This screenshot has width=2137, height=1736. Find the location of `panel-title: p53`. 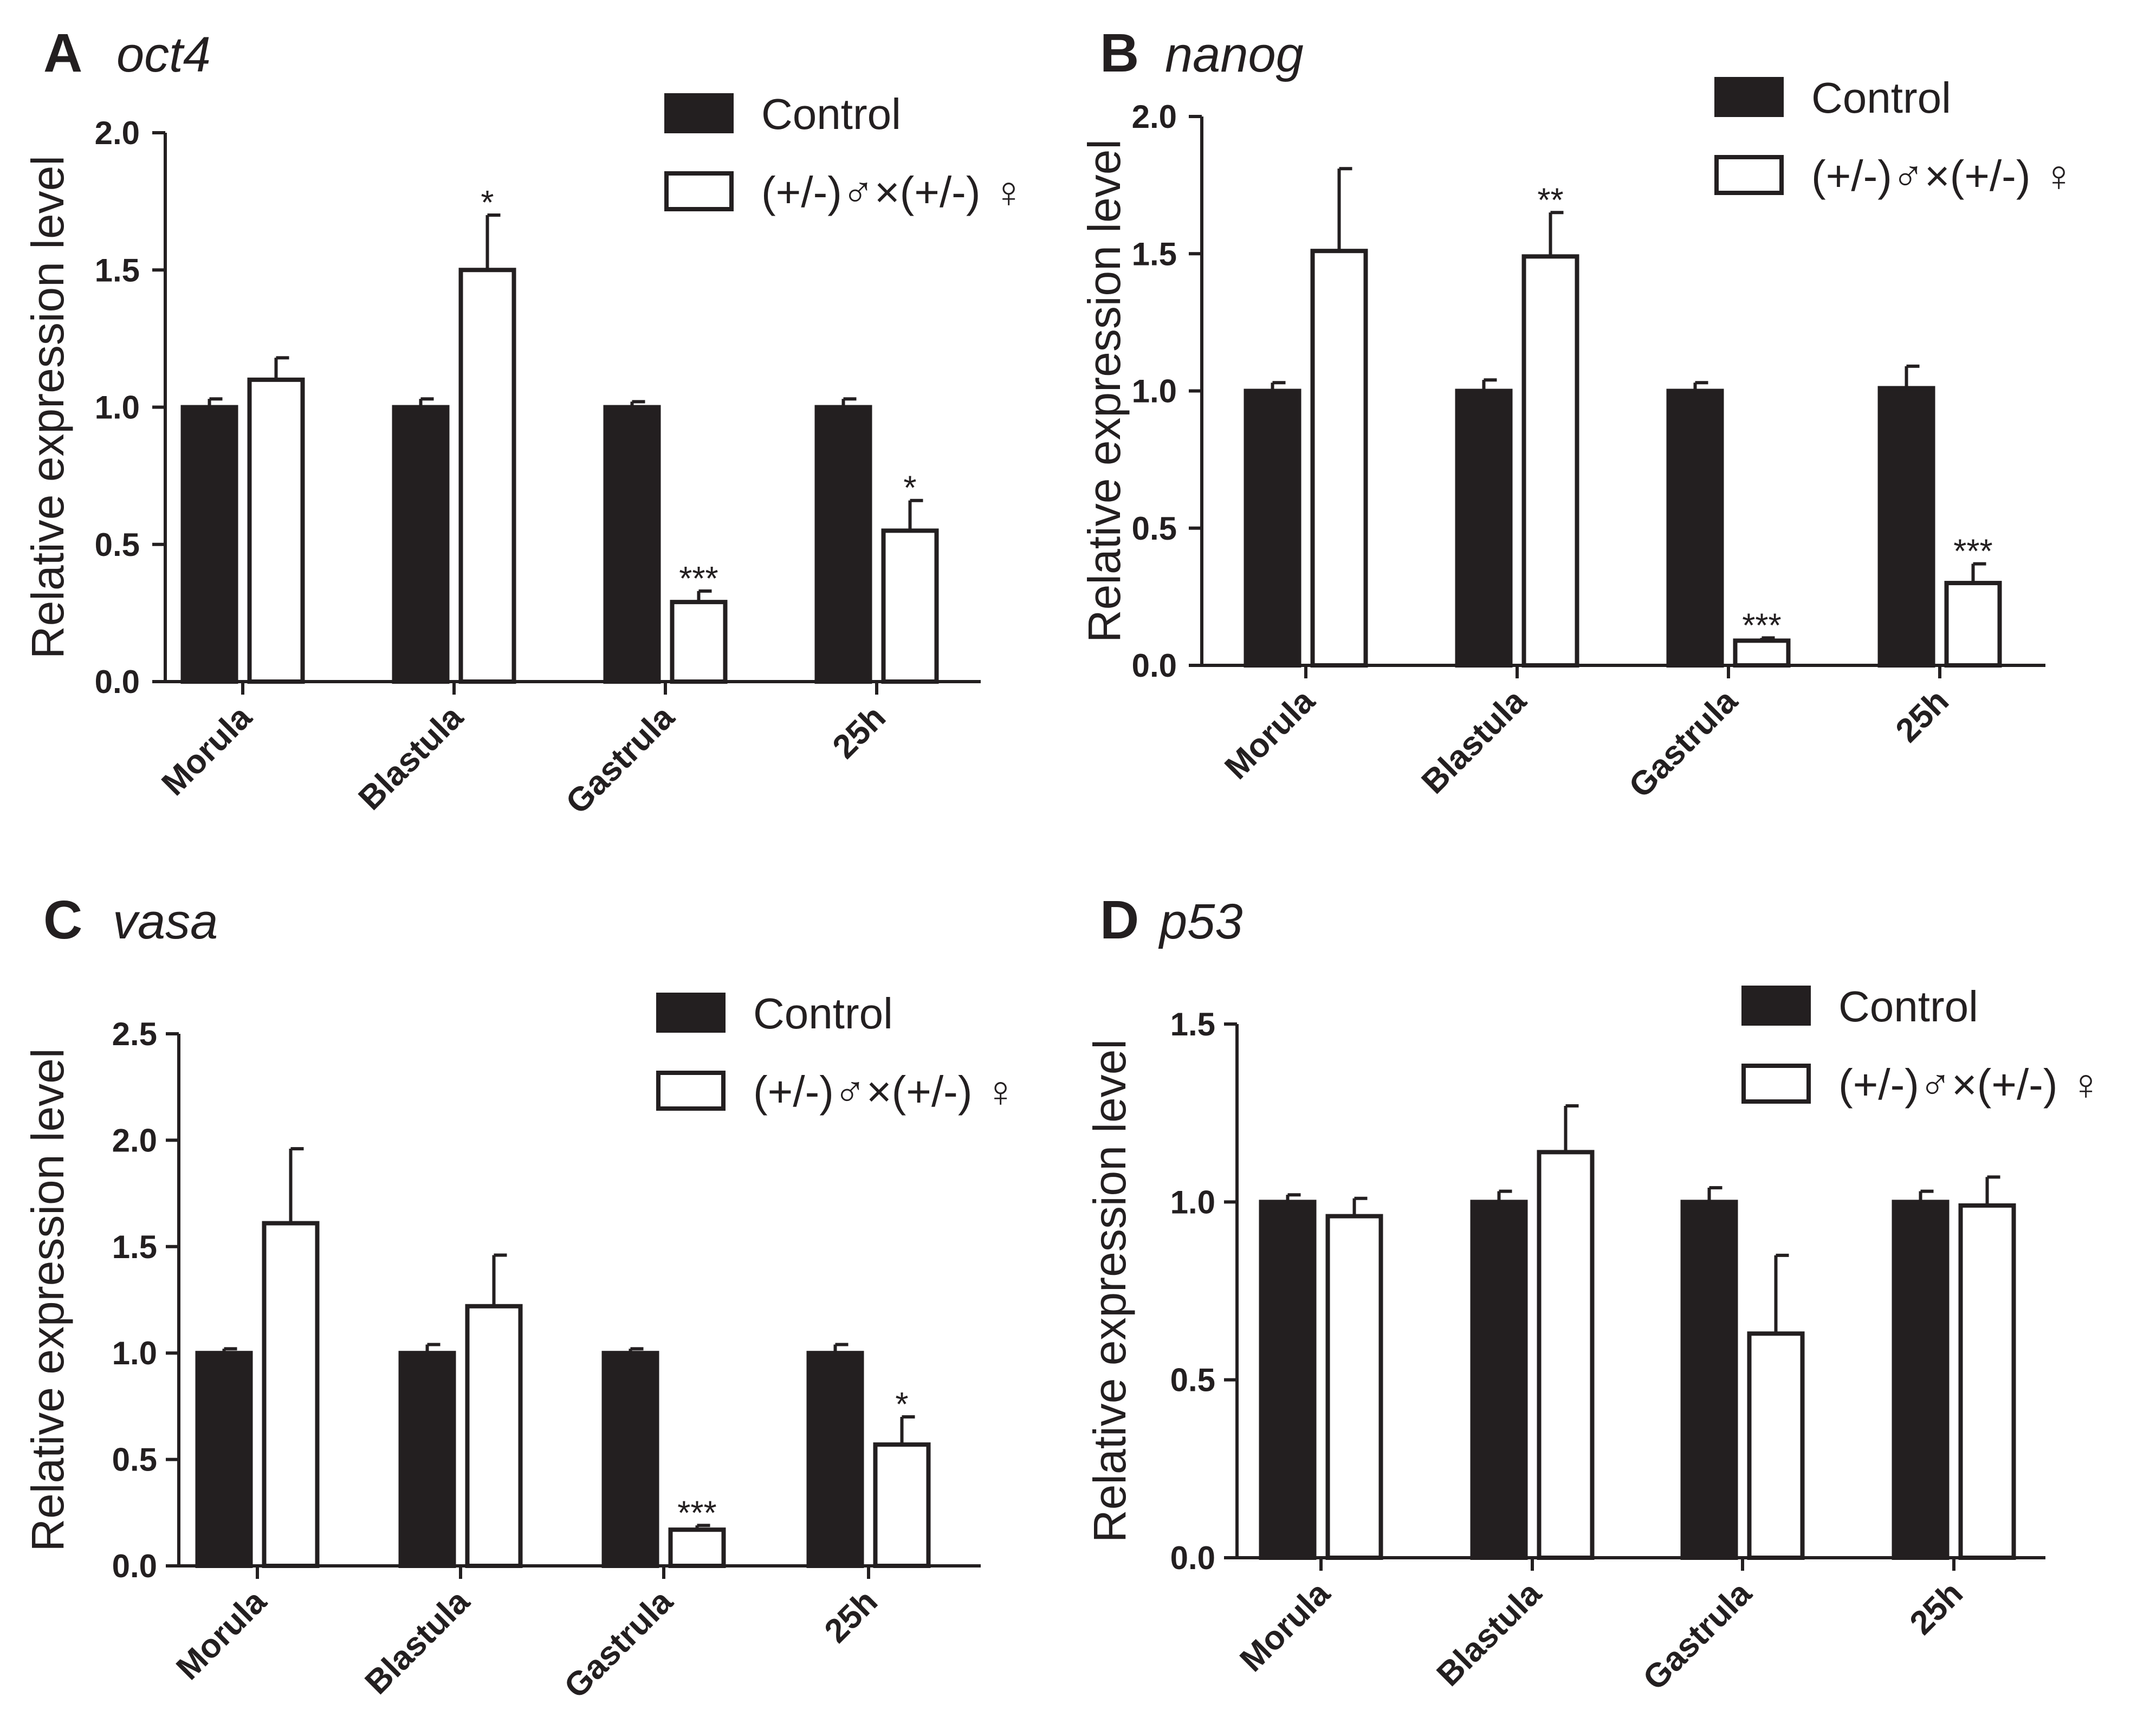

panel-title: p53 is located at coordinates (1200, 921).